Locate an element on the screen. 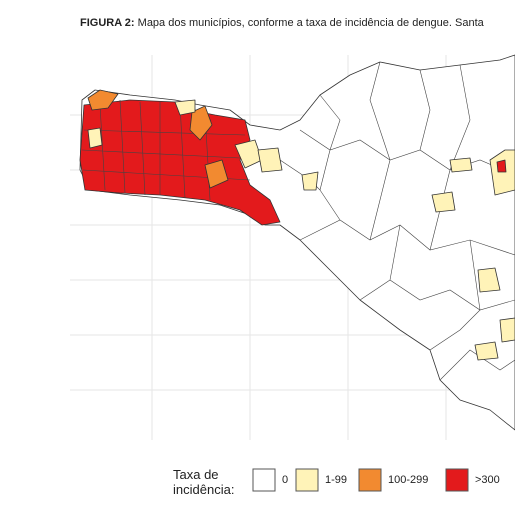 This screenshot has width=515, height=515. legend-title: Taxa de is located at coordinates (196, 474).